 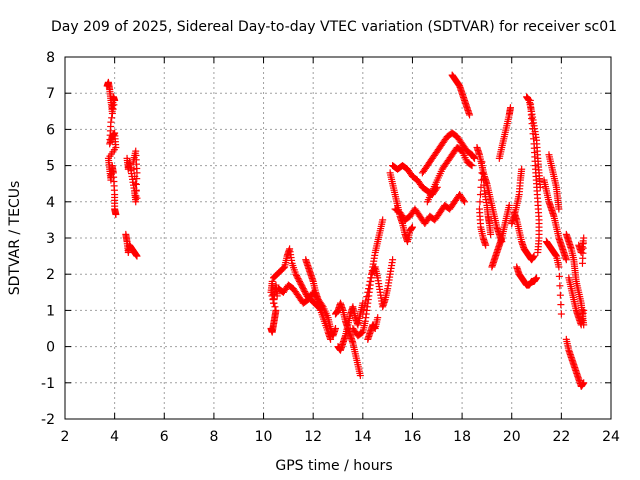 What do you see at coordinates (413, 437) in the screenshot?
I see `x-tick-label: 16` at bounding box center [413, 437].